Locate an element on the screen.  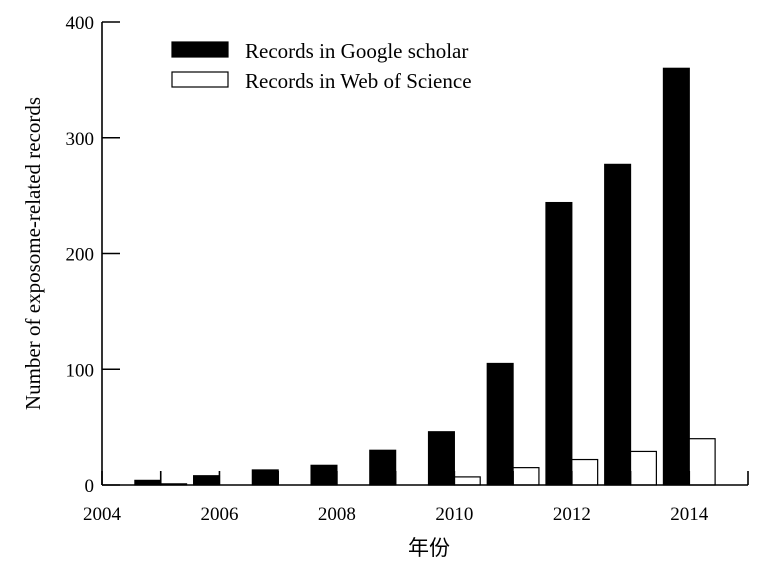
y-tick-label: 0 is located at coordinates (90, 486).